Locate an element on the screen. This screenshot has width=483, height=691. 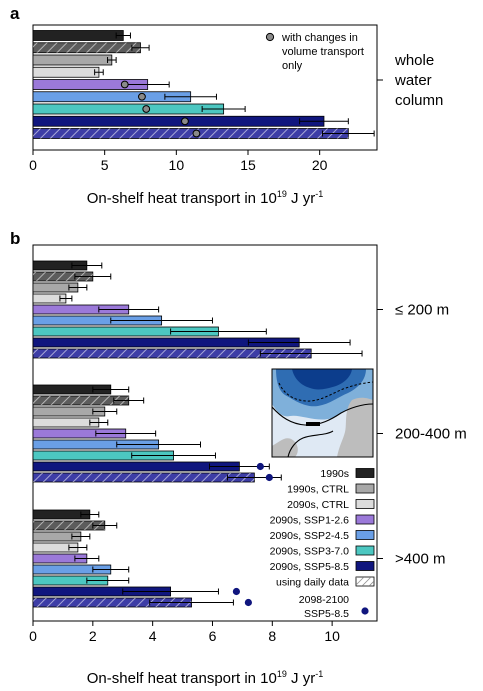
bar-2090s-ssp5-8-5-a7 is located at coordinates (178, 121).